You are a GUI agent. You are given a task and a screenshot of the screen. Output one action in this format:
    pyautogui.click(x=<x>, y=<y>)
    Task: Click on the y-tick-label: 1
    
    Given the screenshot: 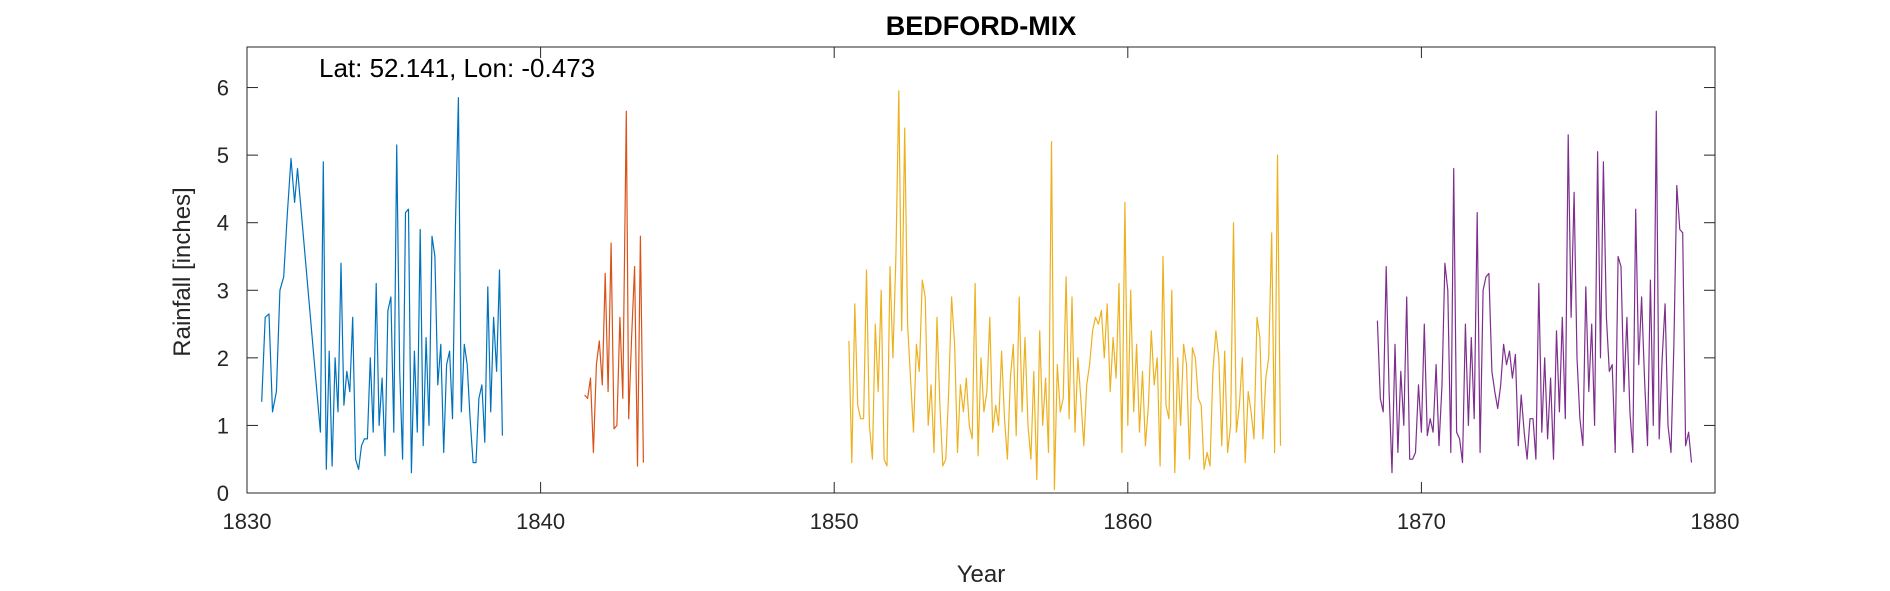 What is the action you would take?
    pyautogui.click(x=223, y=425)
    